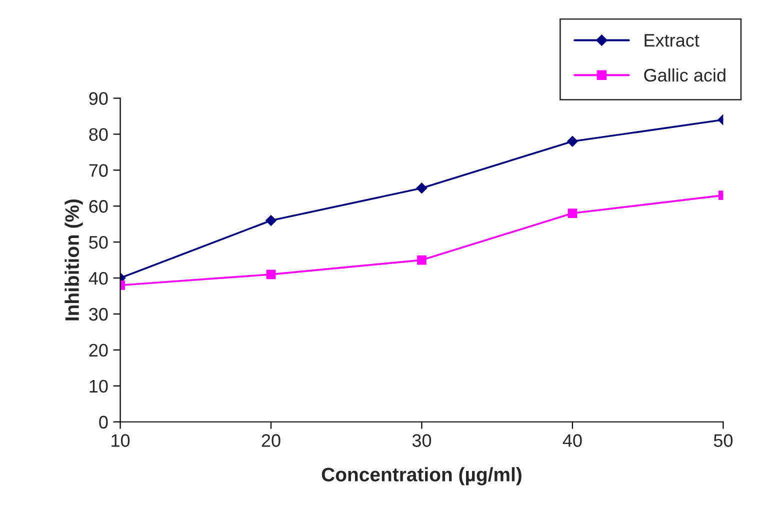 Image resolution: width=771 pixels, height=528 pixels. Describe the element at coordinates (73, 259) in the screenshot. I see `y-axis-title: Inhibition (%)` at that location.